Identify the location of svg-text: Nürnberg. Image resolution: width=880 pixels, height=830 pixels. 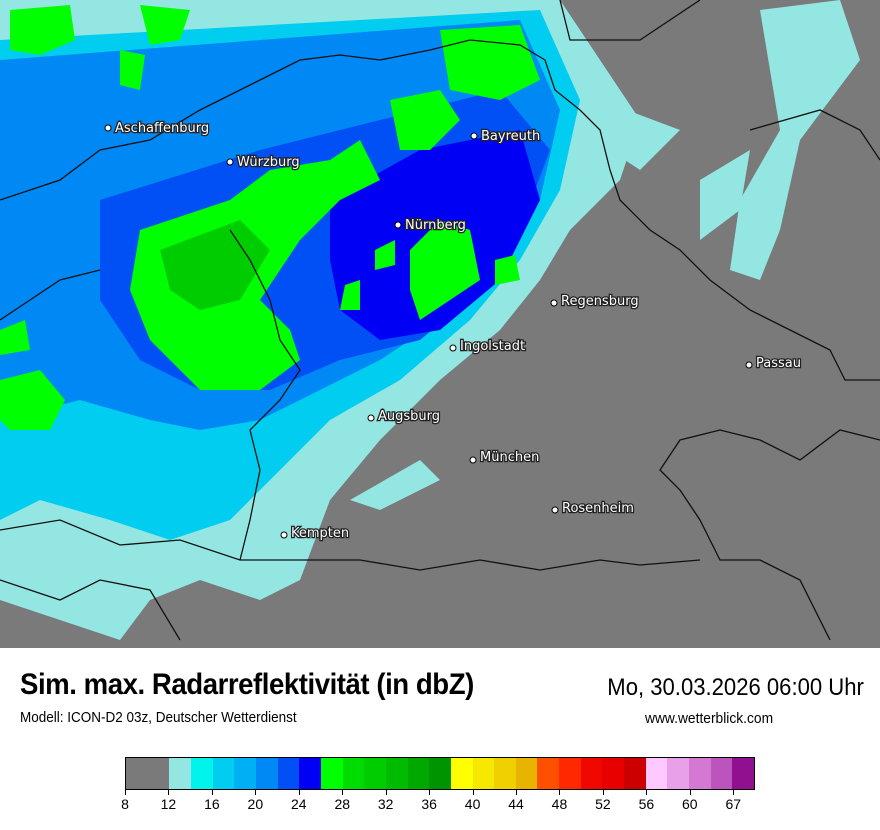
(435, 225).